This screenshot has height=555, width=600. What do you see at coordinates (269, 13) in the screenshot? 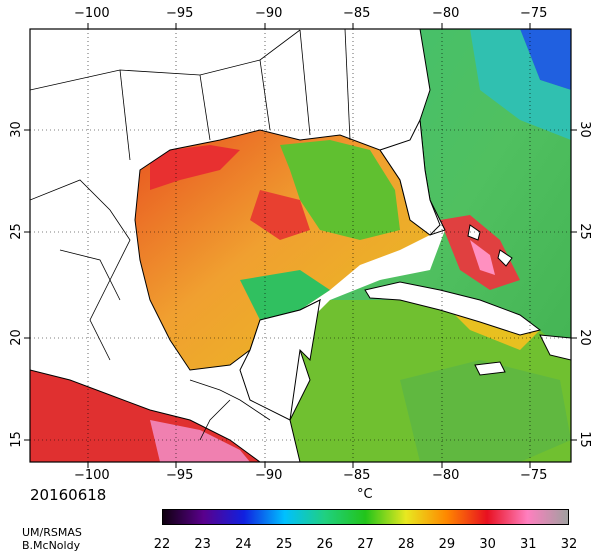
I see `lon-label-top: −90` at bounding box center [269, 13].